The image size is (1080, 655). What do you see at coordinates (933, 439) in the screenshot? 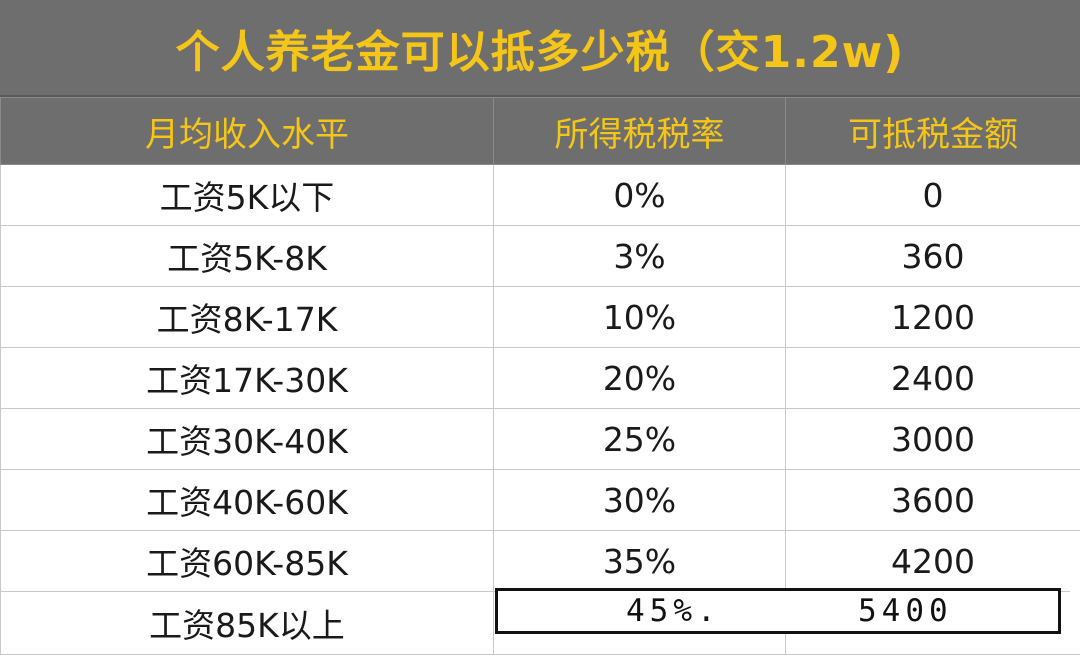
I see `cell-amount: 3000` at bounding box center [933, 439].